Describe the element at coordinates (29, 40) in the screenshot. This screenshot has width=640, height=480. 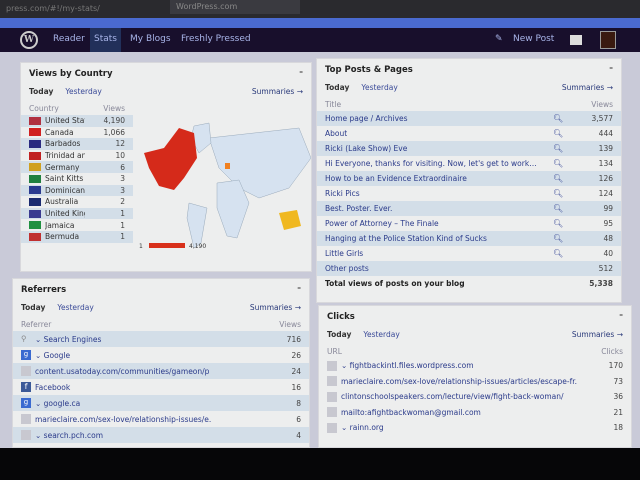
I see `wordpress-logo-icon: W` at that location.